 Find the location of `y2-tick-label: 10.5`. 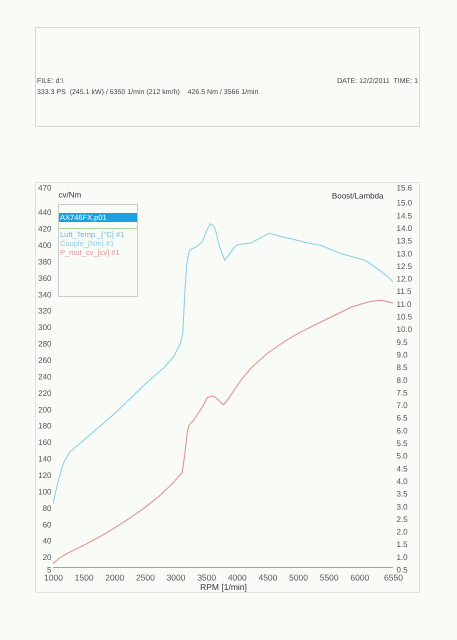

y2-tick-label: 10.5 is located at coordinates (404, 317).